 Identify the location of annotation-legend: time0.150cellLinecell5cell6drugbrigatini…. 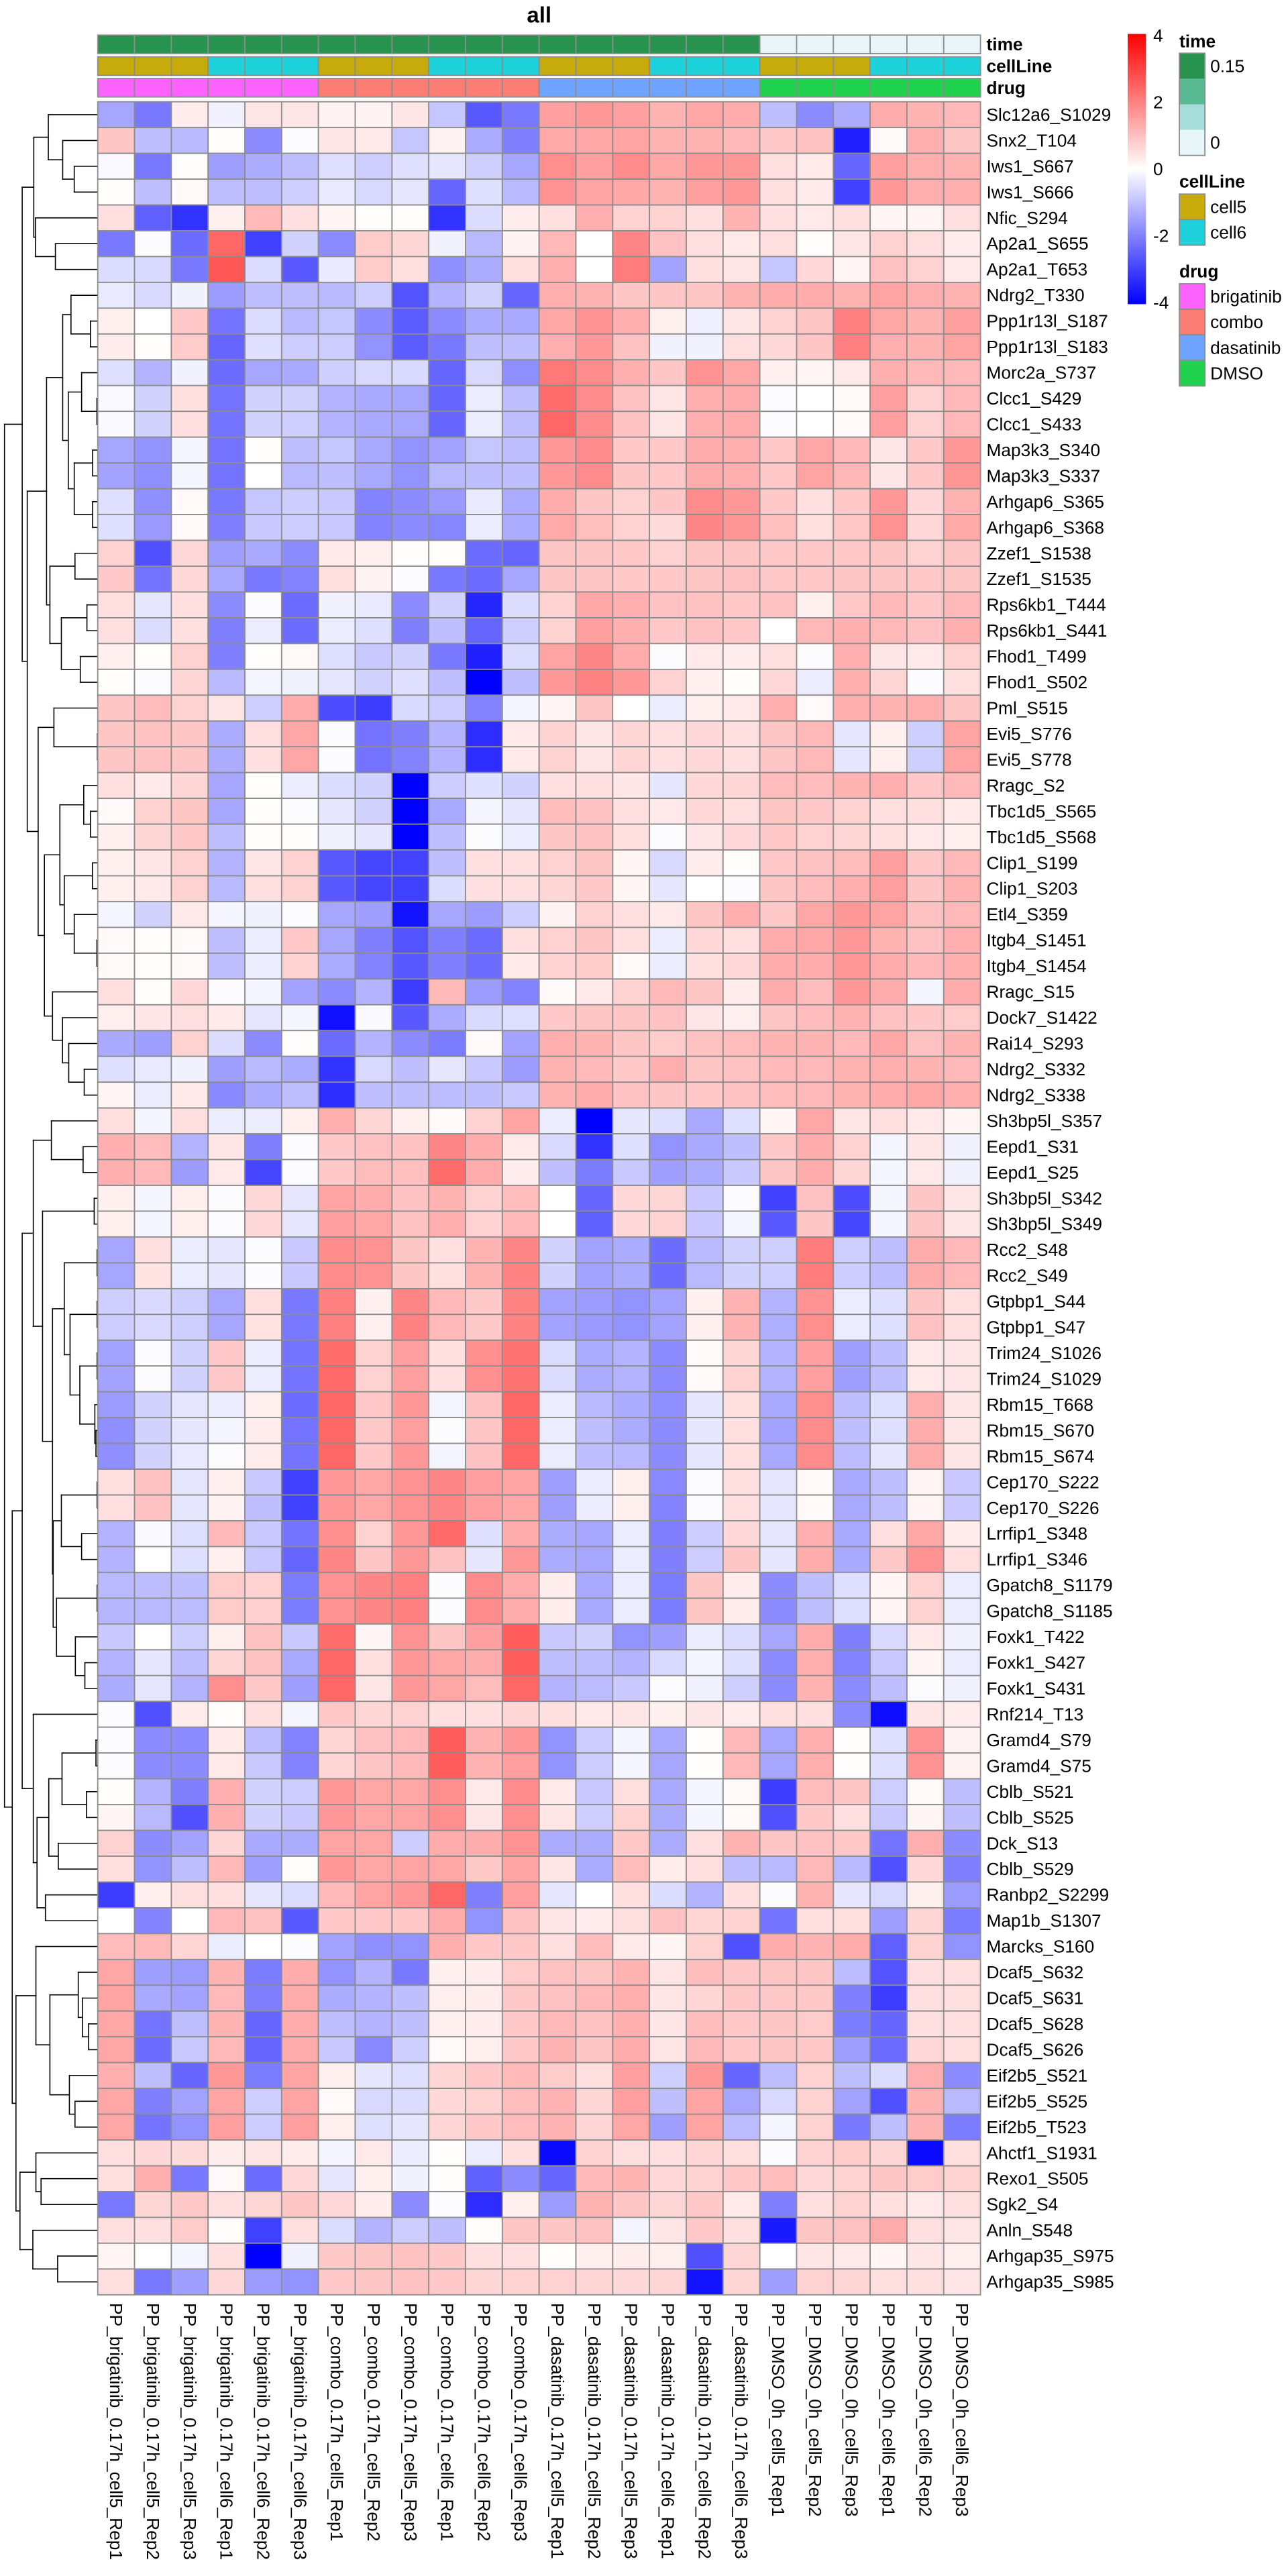
(1230, 209).